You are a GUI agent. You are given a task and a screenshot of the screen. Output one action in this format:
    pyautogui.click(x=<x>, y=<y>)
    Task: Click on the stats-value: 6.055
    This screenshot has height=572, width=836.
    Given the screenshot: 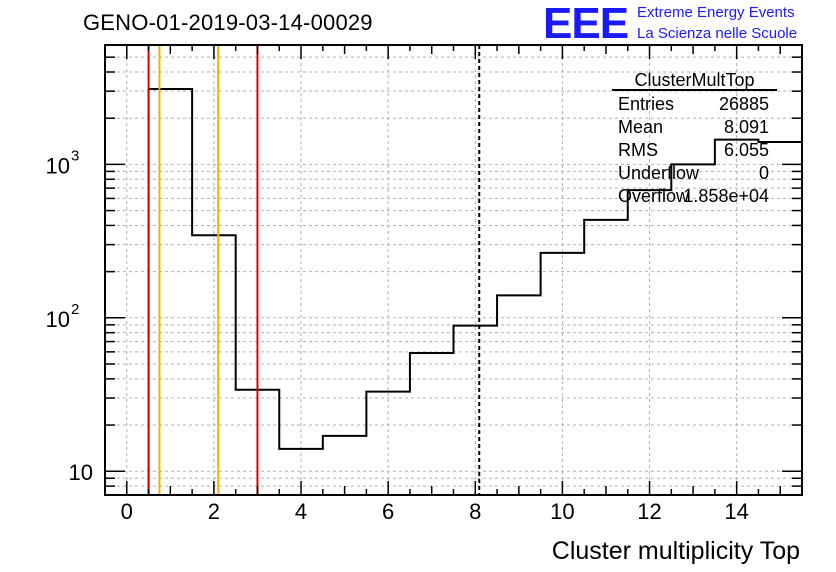 What is the action you would take?
    pyautogui.click(x=746, y=150)
    